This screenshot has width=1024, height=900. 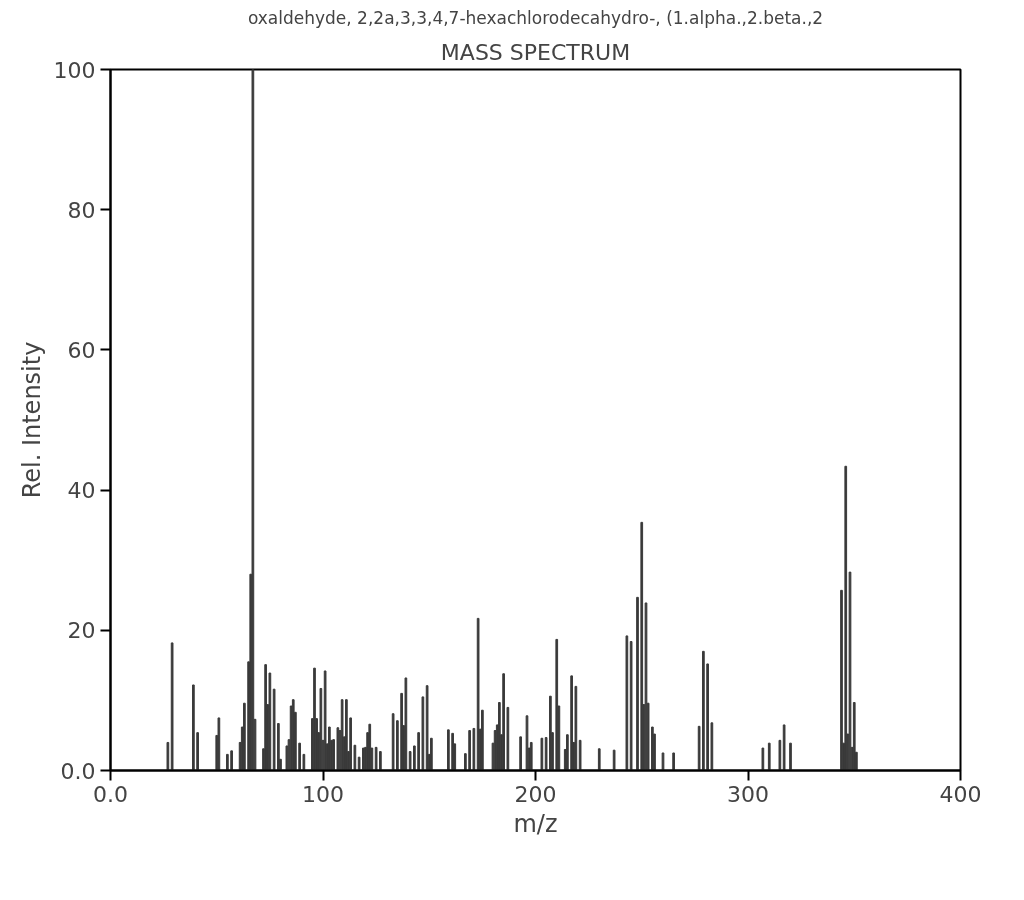 I want to click on y-tick-label: 20, so click(x=81, y=631).